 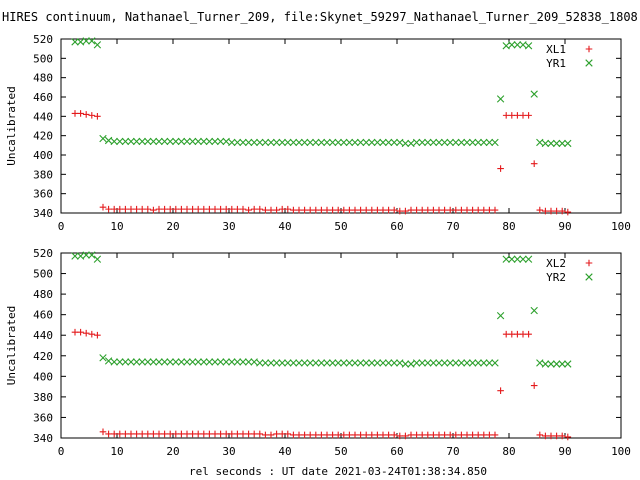 I want to click on x-tick-label: 30, so click(x=228, y=451).